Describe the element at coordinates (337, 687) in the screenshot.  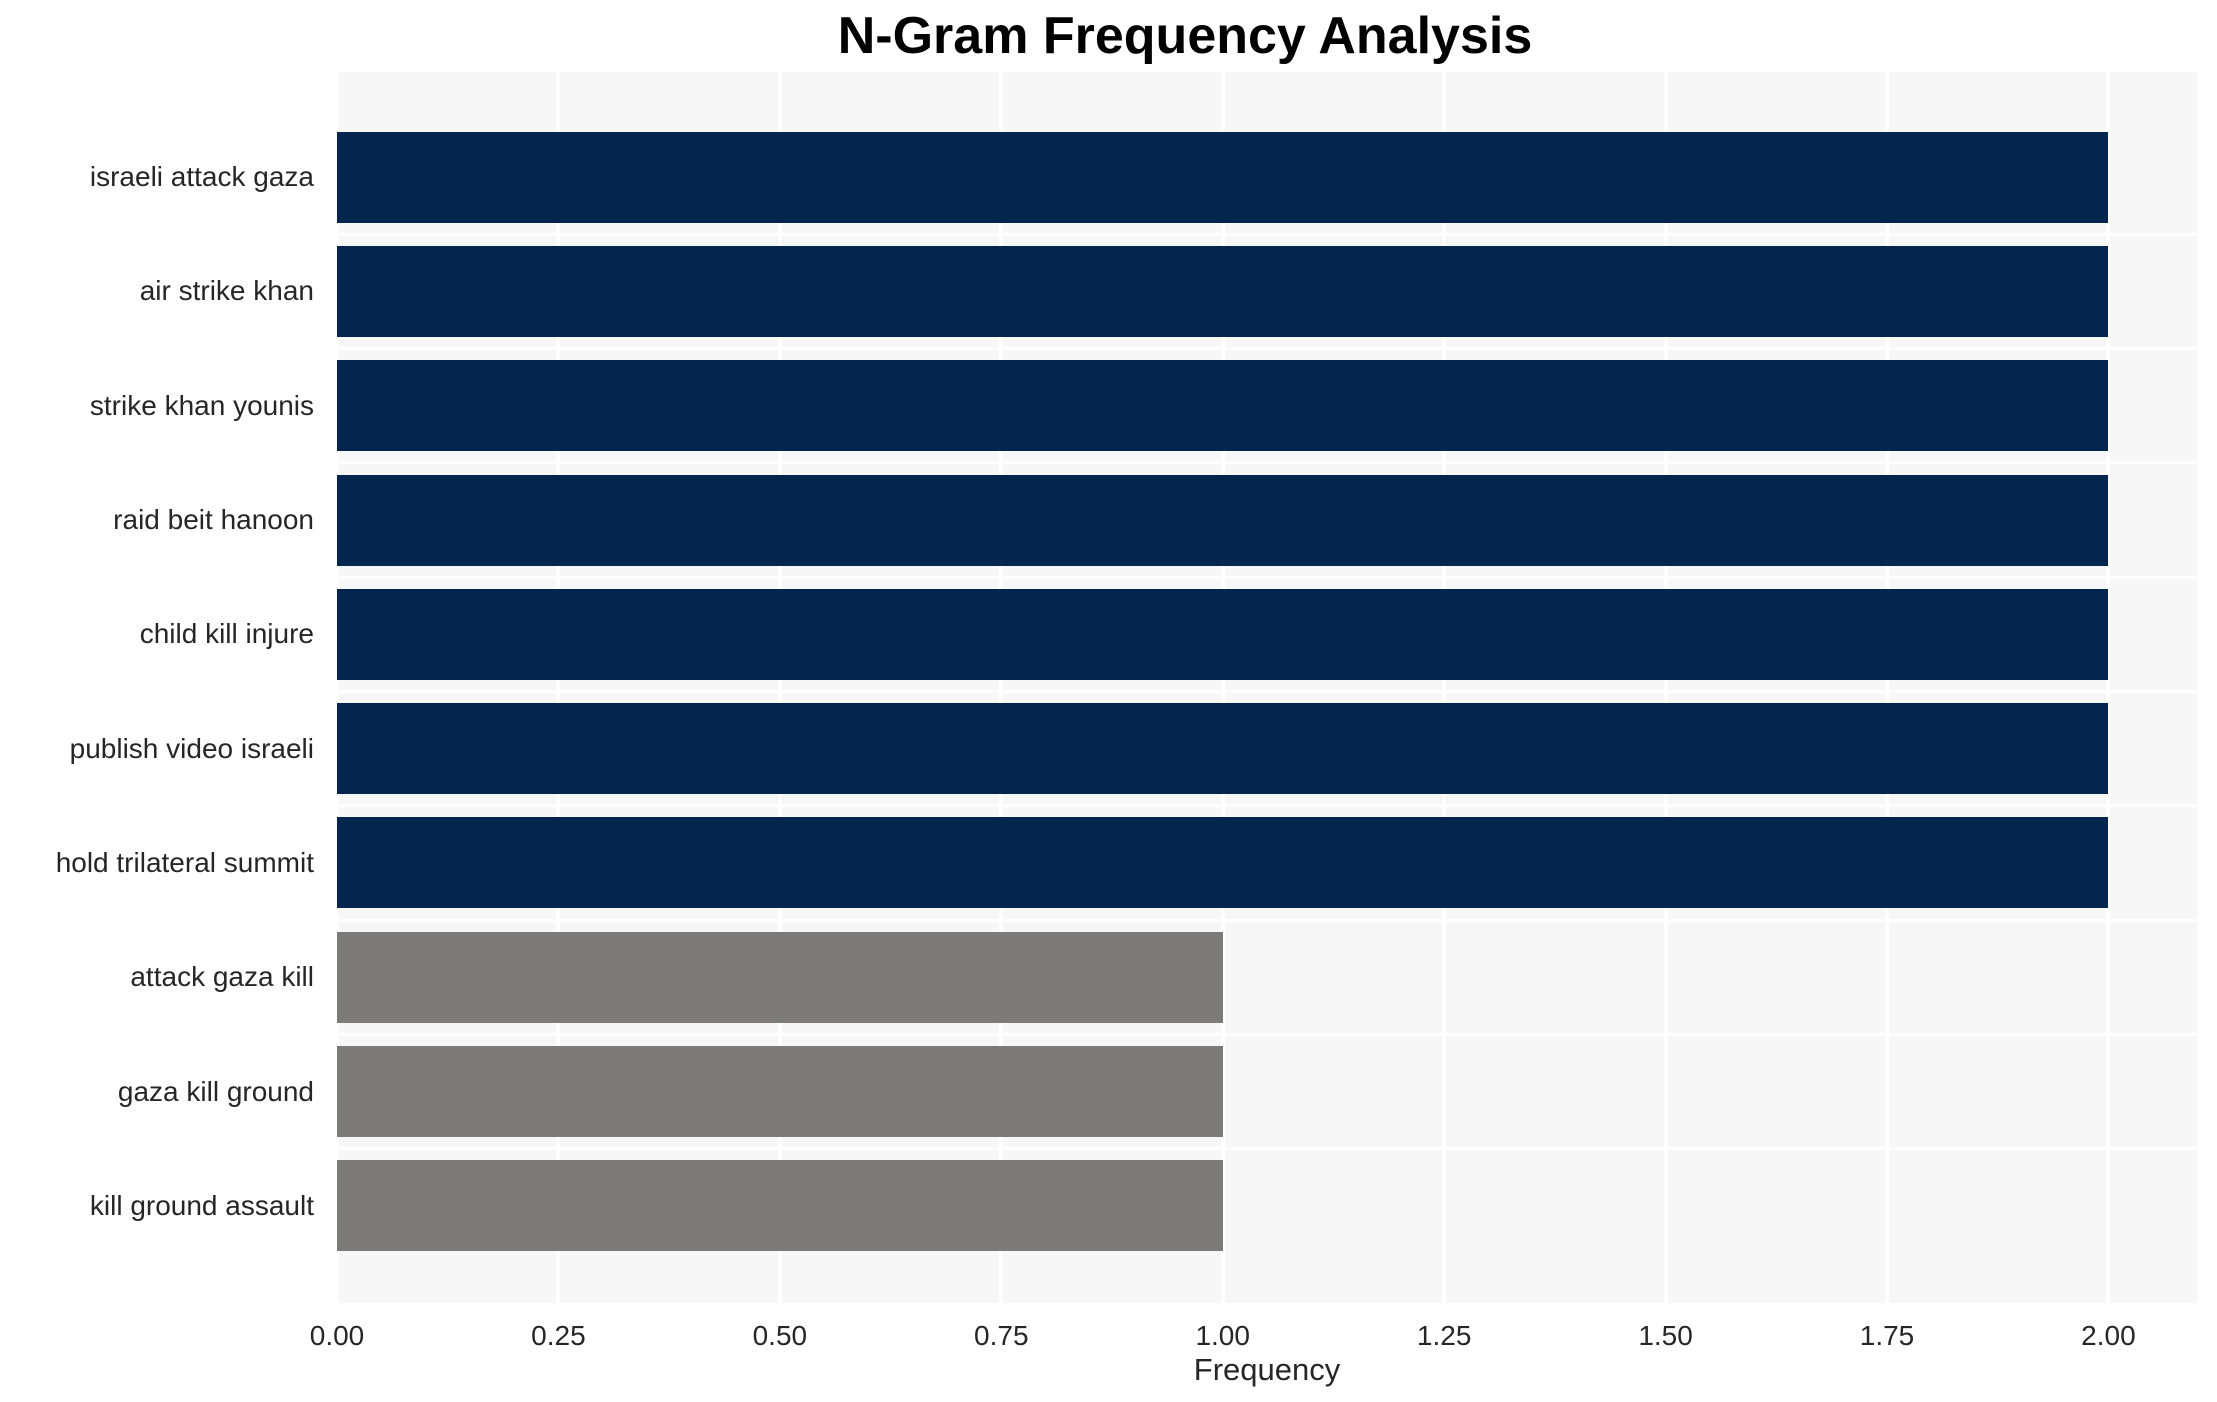
I see `vertical-gridline-0.00` at that location.